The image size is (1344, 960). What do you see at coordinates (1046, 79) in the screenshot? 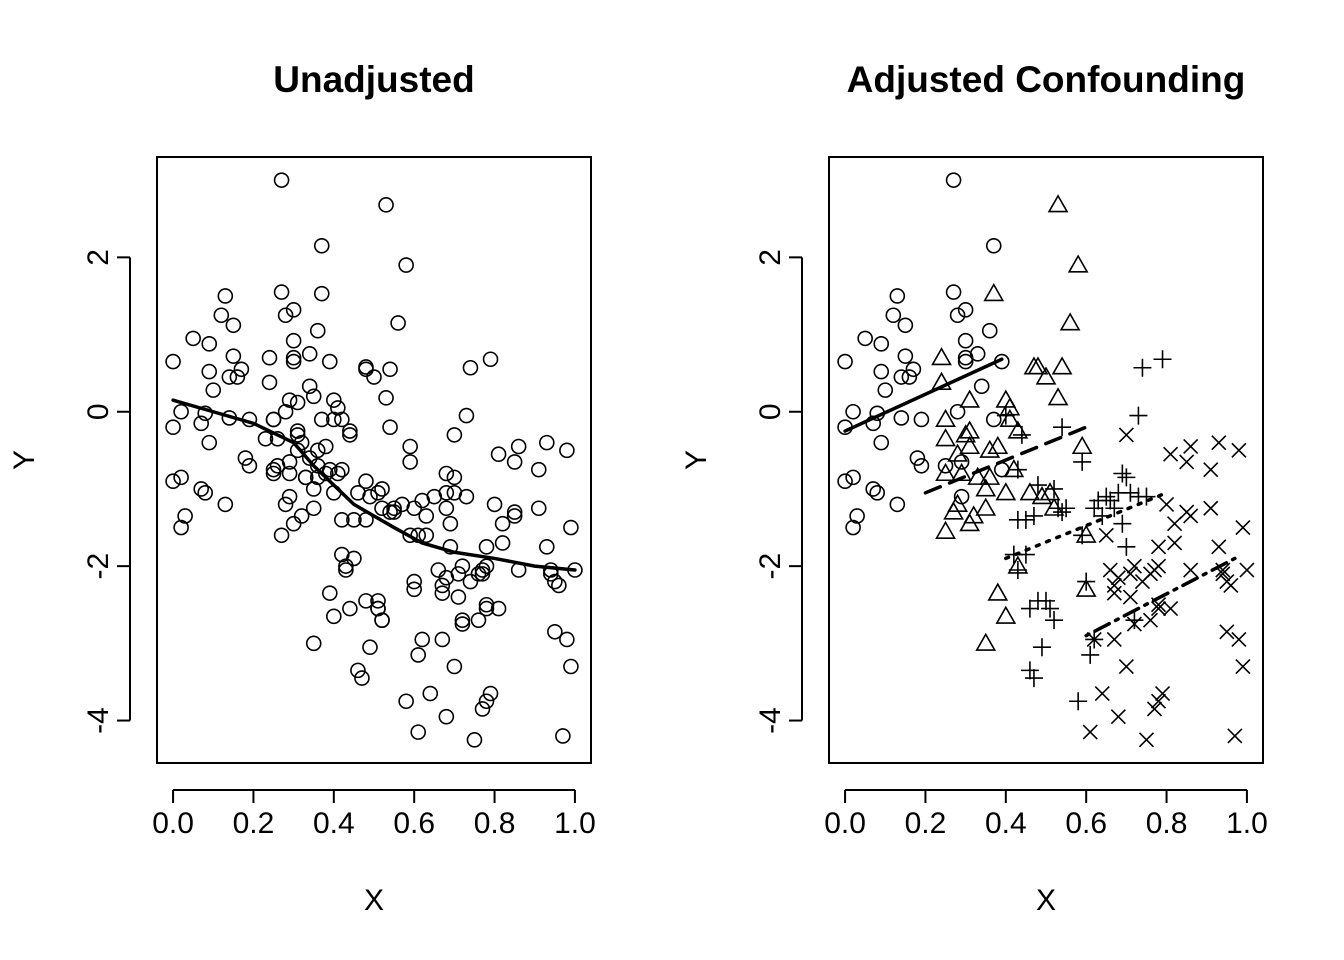
I see `chart-title: Adjusted Confounding` at bounding box center [1046, 79].